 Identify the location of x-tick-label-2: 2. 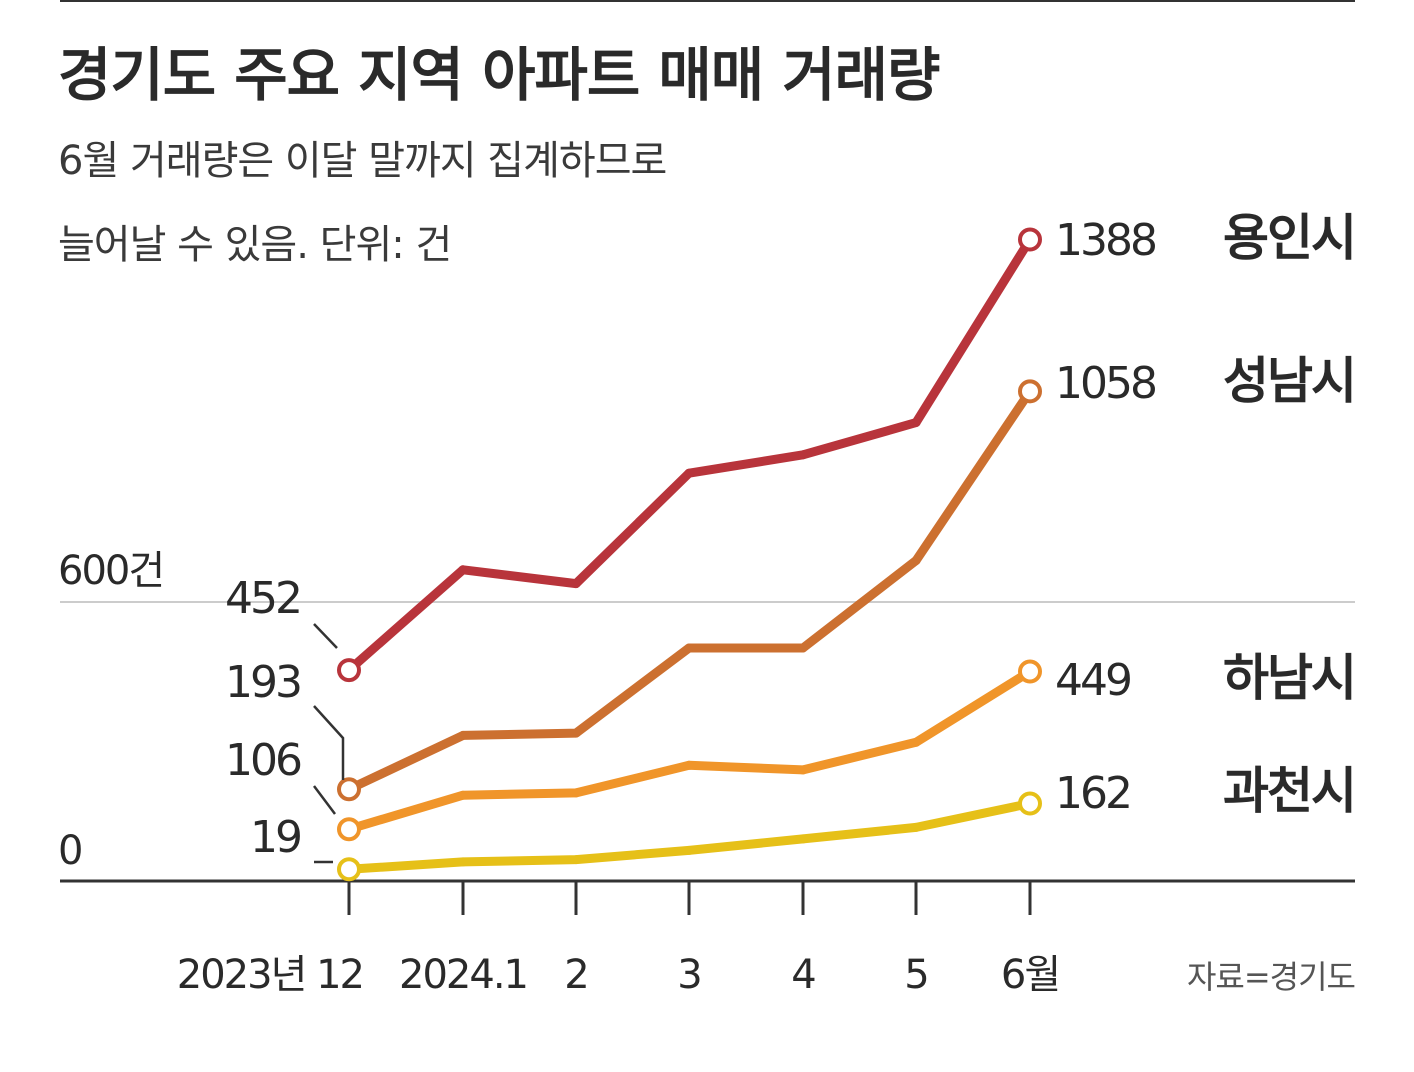
(575, 975).